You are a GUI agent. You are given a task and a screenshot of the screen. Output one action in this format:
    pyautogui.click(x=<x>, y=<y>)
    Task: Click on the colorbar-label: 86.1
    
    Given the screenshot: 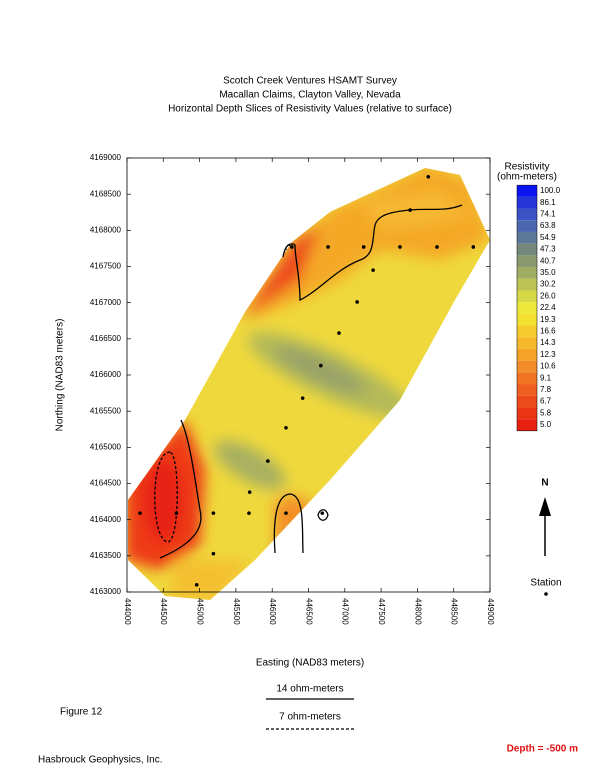 What is the action you would take?
    pyautogui.click(x=548, y=202)
    